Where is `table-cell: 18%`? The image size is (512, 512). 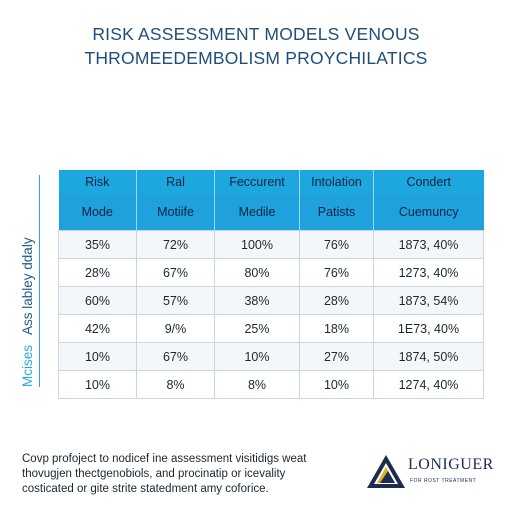
table-cell: 18% is located at coordinates (336, 328).